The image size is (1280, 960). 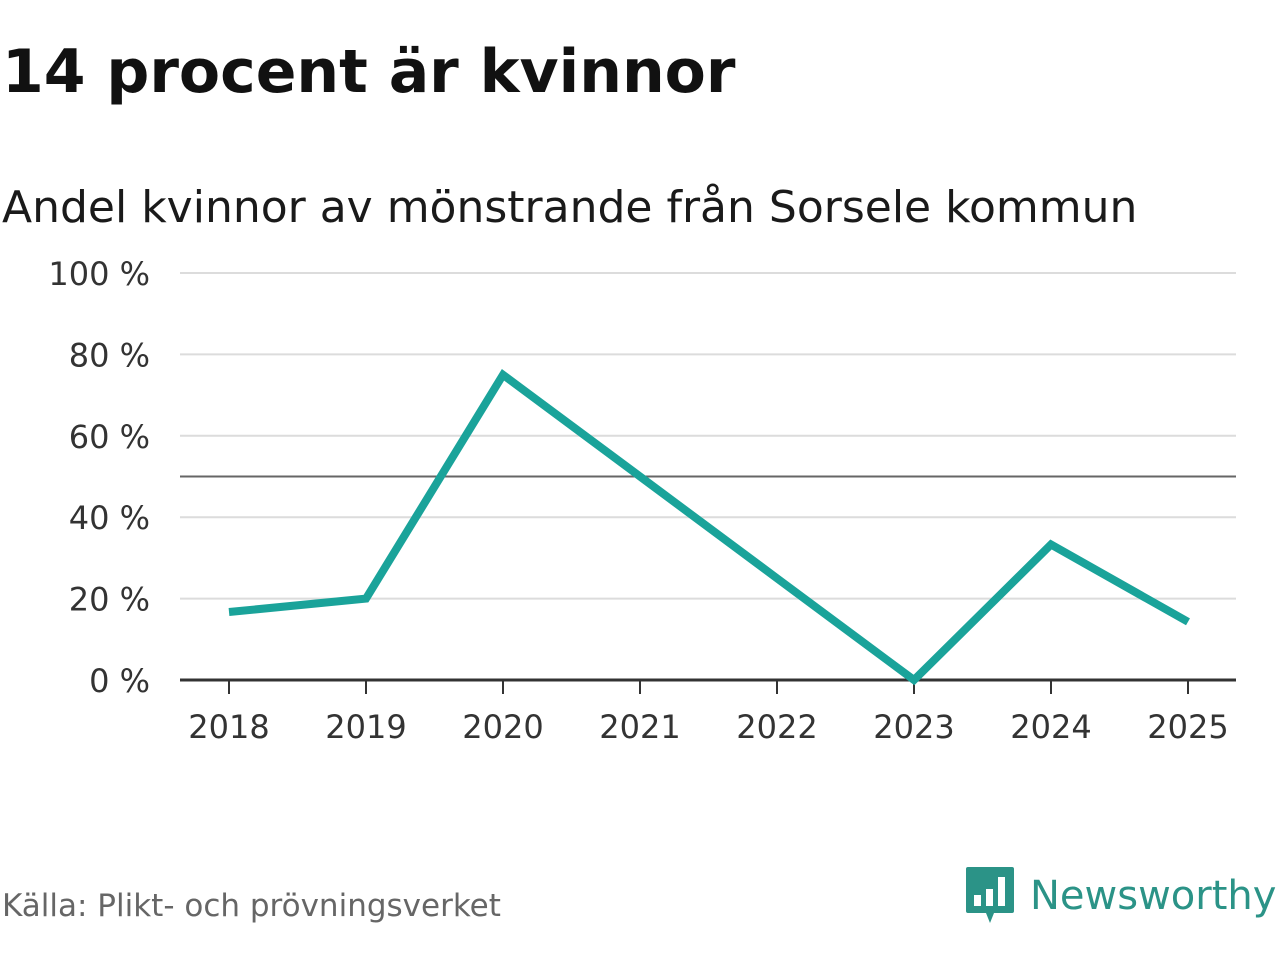 What do you see at coordinates (369, 72) in the screenshot?
I see `chart-title: 14 procent är kvinnor` at bounding box center [369, 72].